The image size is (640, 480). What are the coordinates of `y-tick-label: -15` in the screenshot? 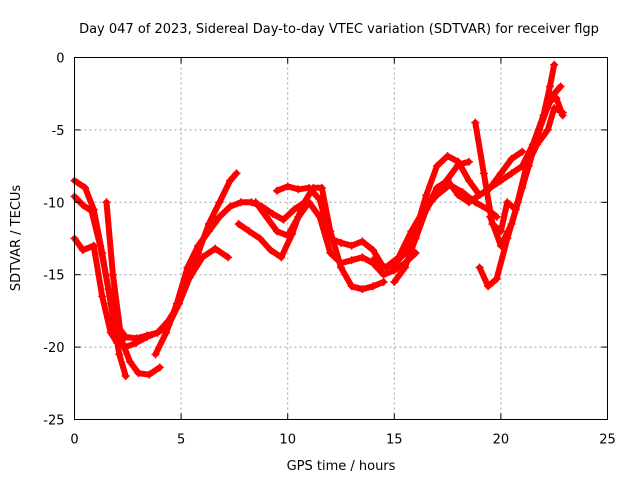 It's located at (53, 276).